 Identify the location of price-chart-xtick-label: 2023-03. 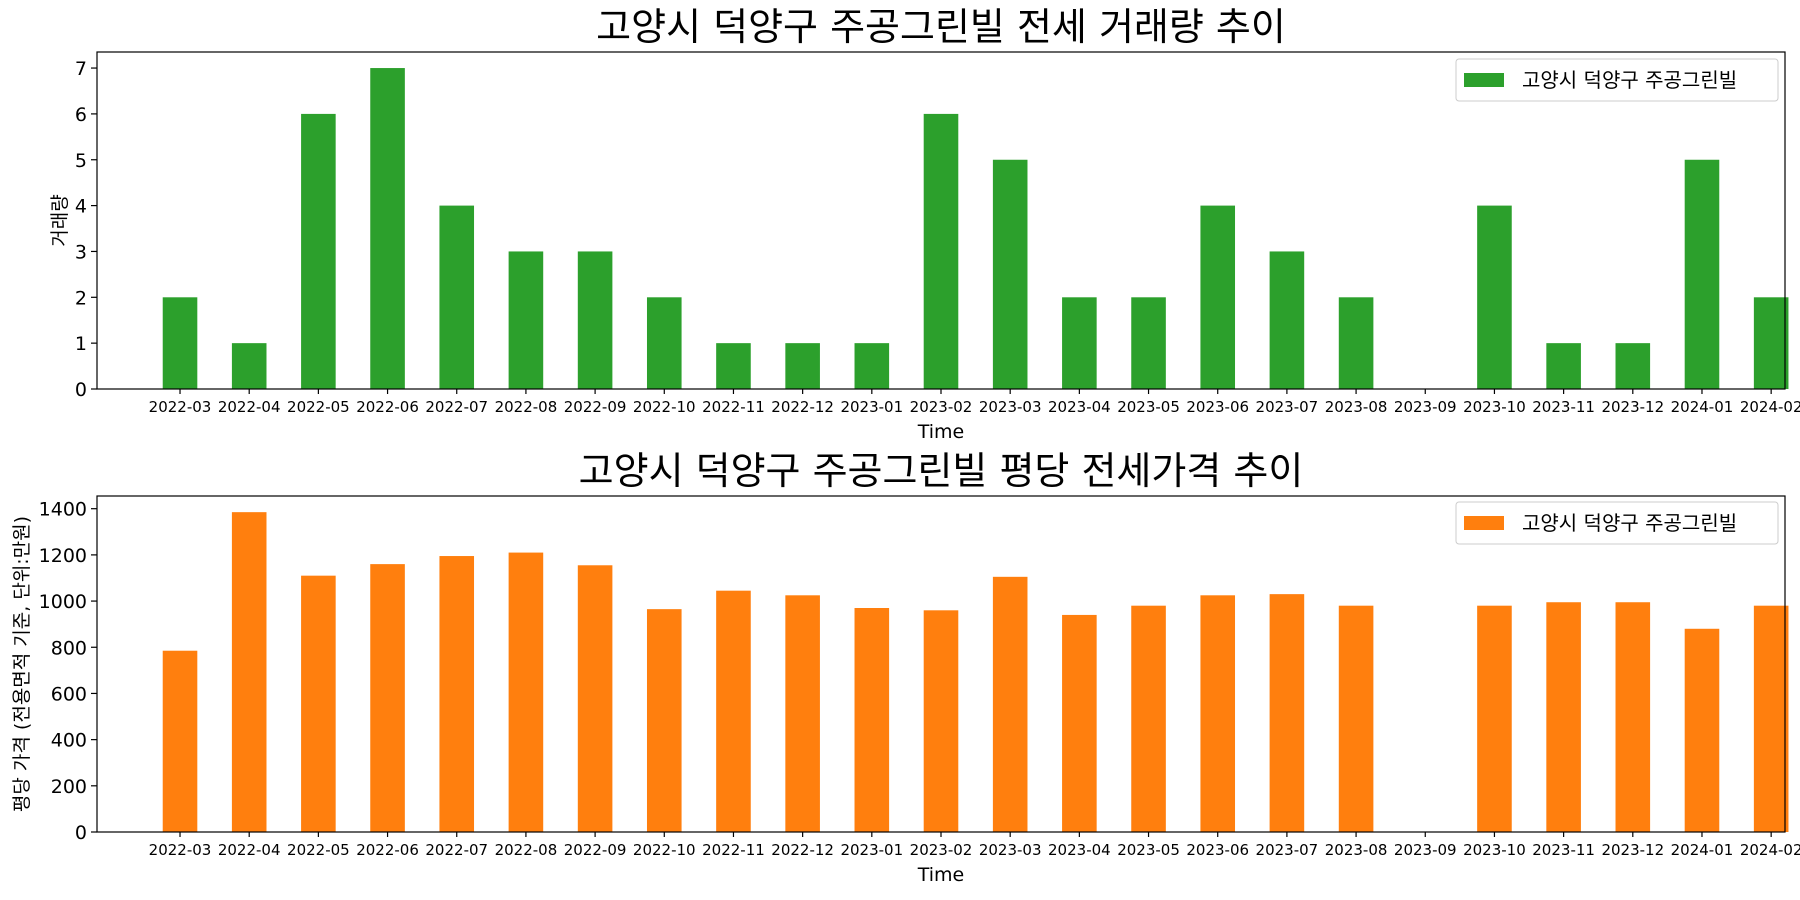
(1010, 850).